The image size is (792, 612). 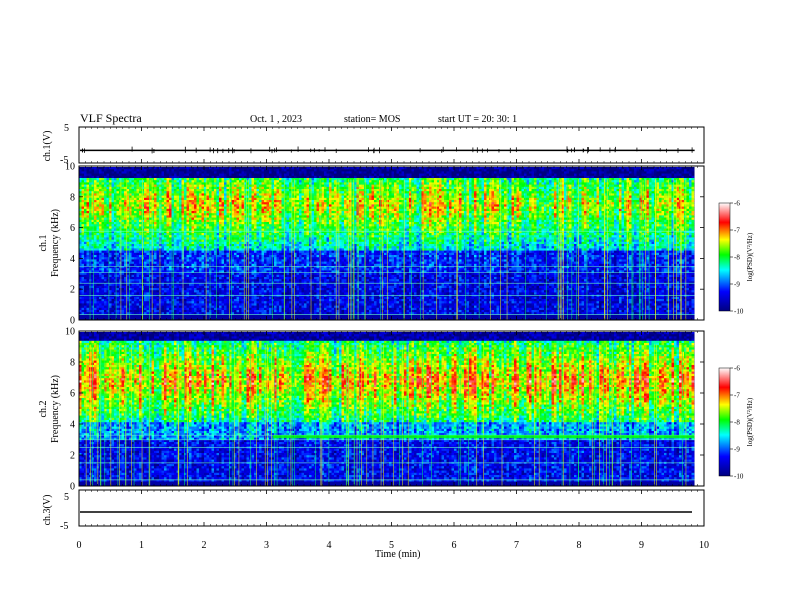 What do you see at coordinates (641, 545) in the screenshot?
I see `x-tick-label: 9` at bounding box center [641, 545].